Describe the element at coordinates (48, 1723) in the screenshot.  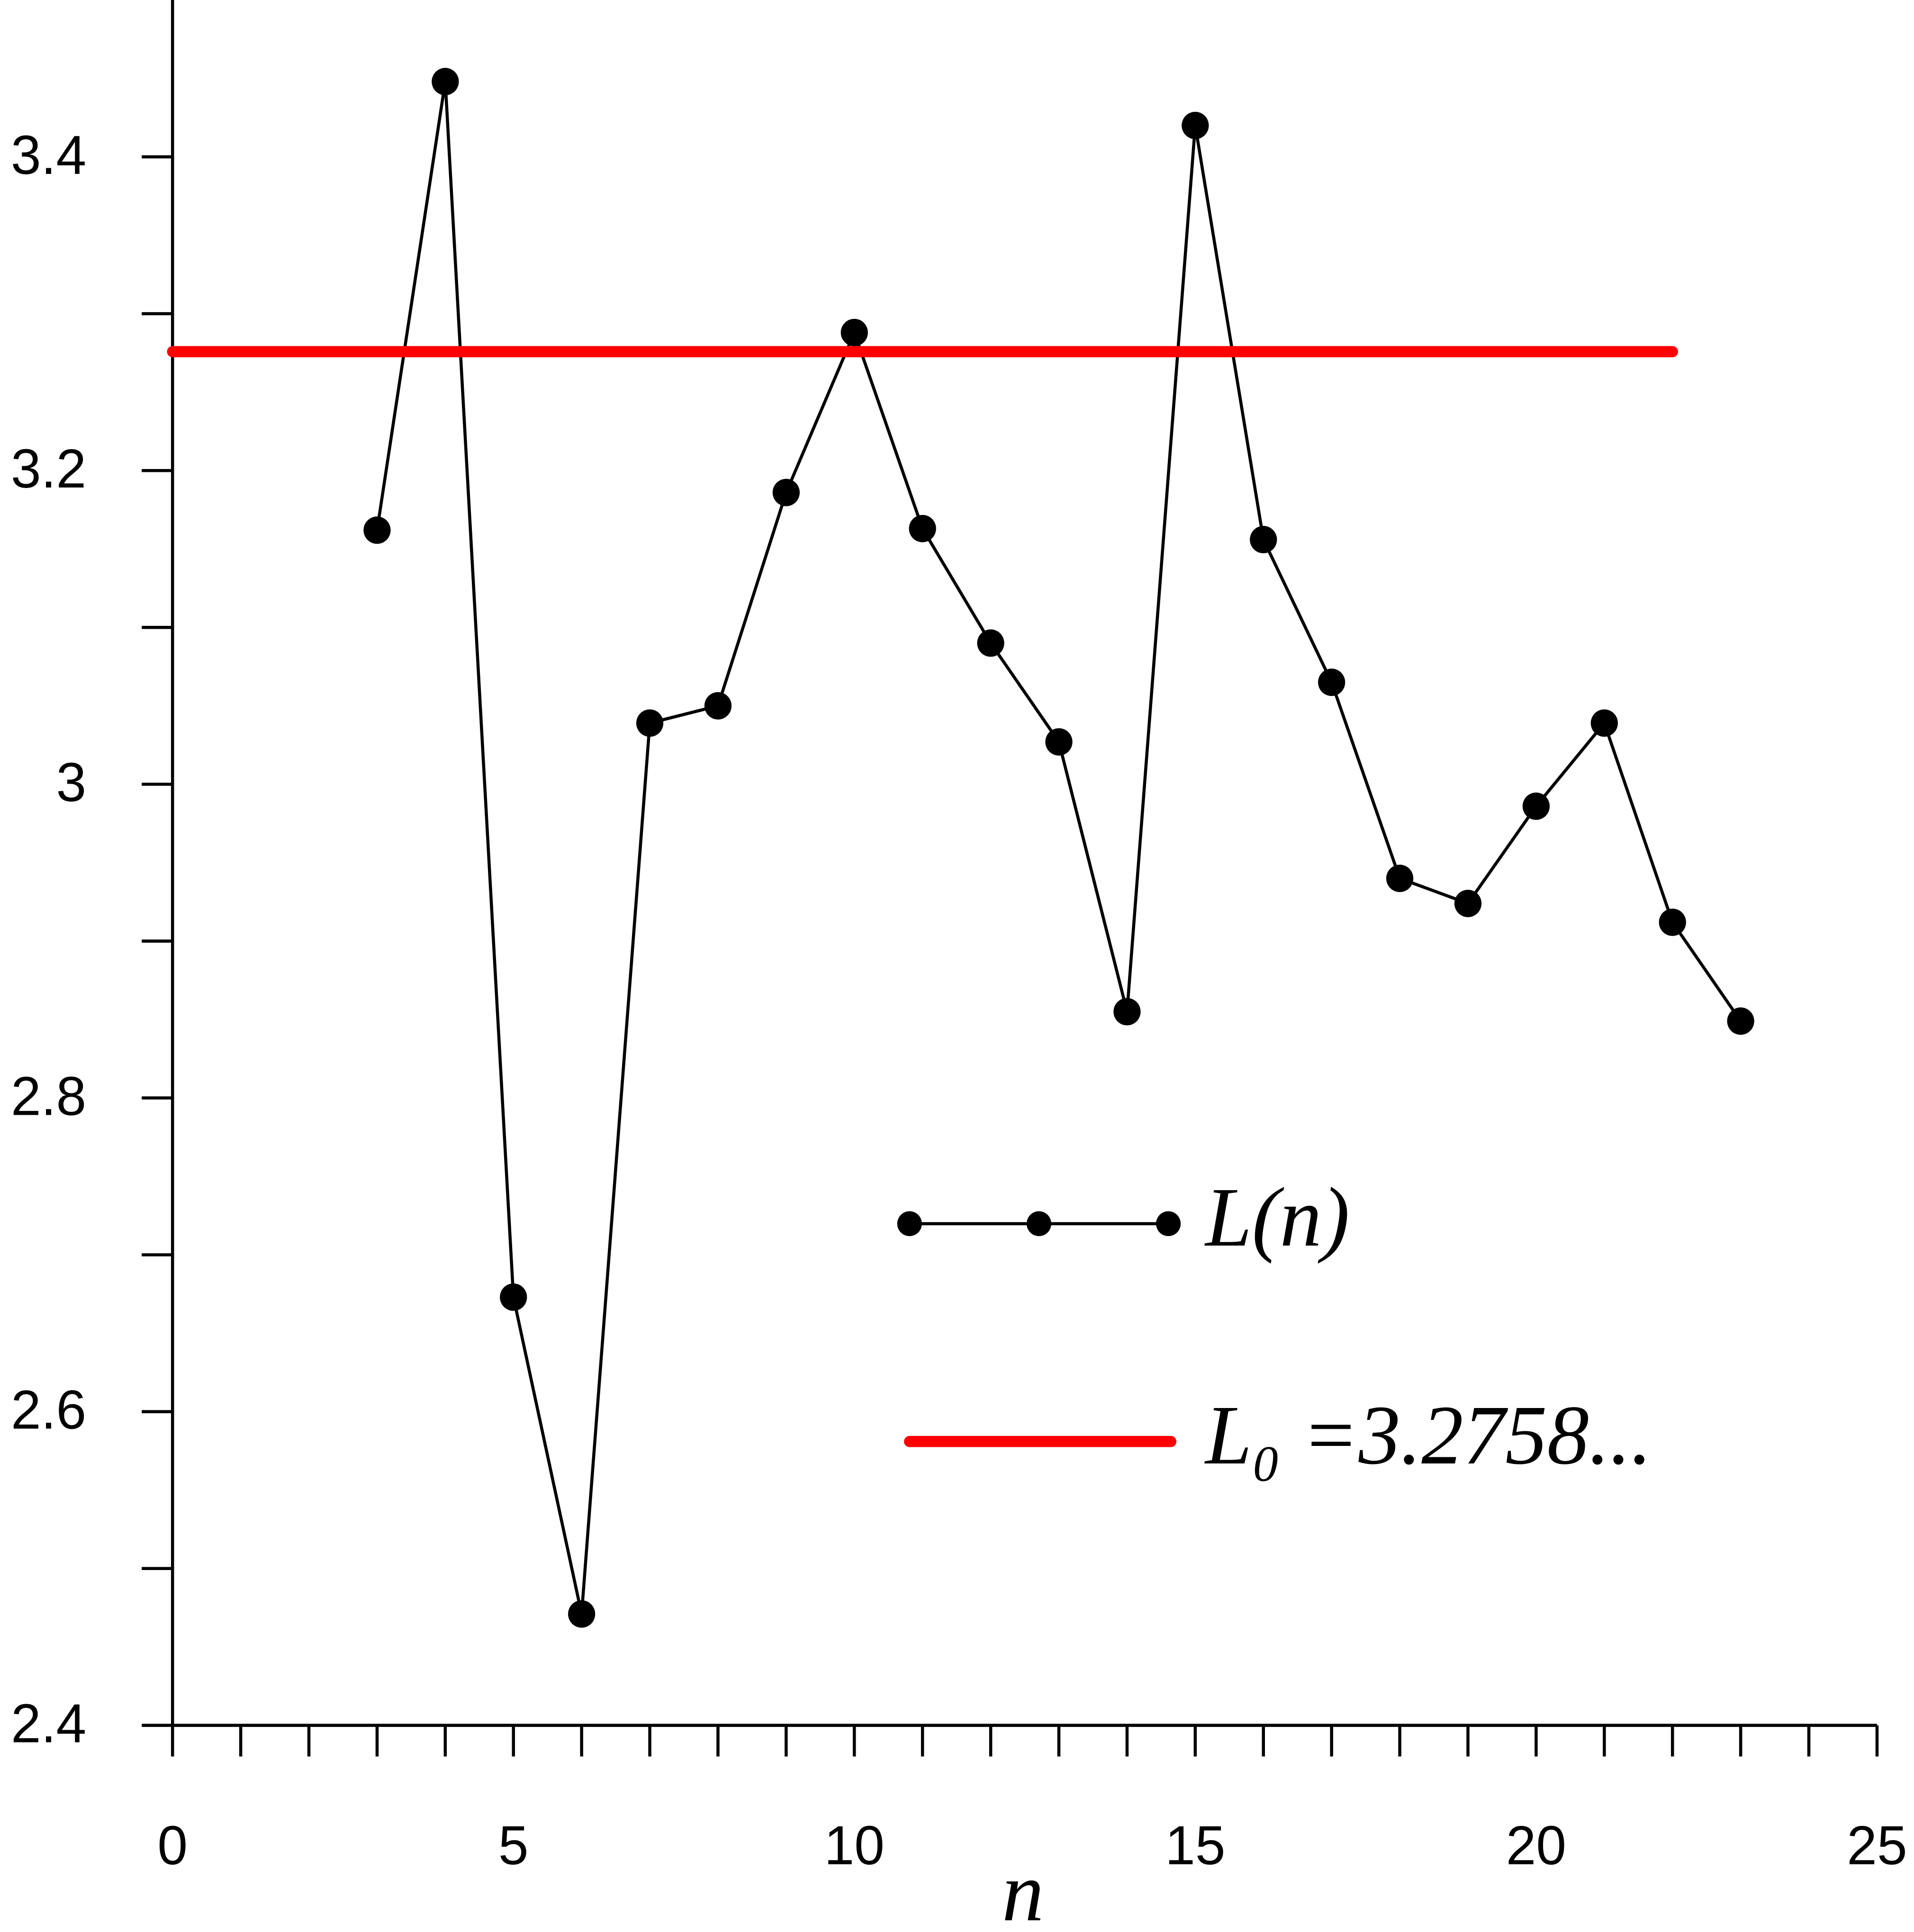
I see `y-tick-label: 2.4` at that location.